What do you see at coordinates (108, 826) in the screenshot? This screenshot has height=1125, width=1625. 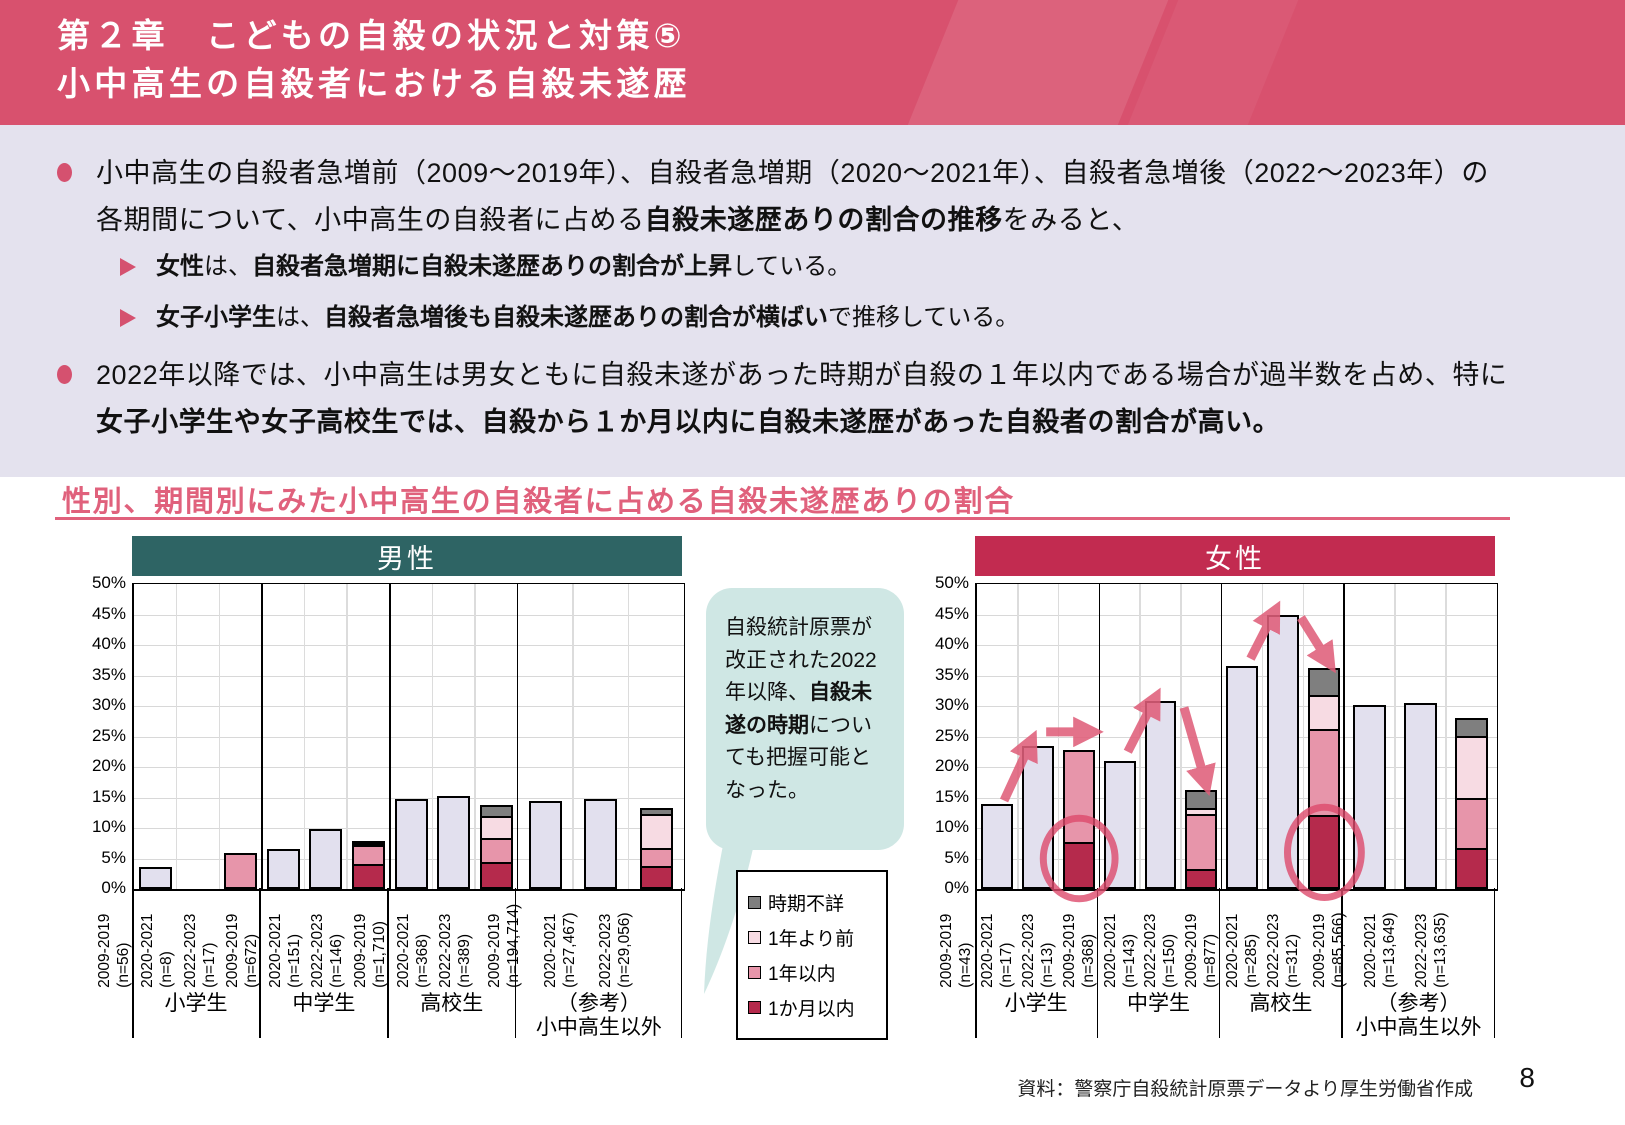 I see `y-tick-label: 10%` at bounding box center [108, 826].